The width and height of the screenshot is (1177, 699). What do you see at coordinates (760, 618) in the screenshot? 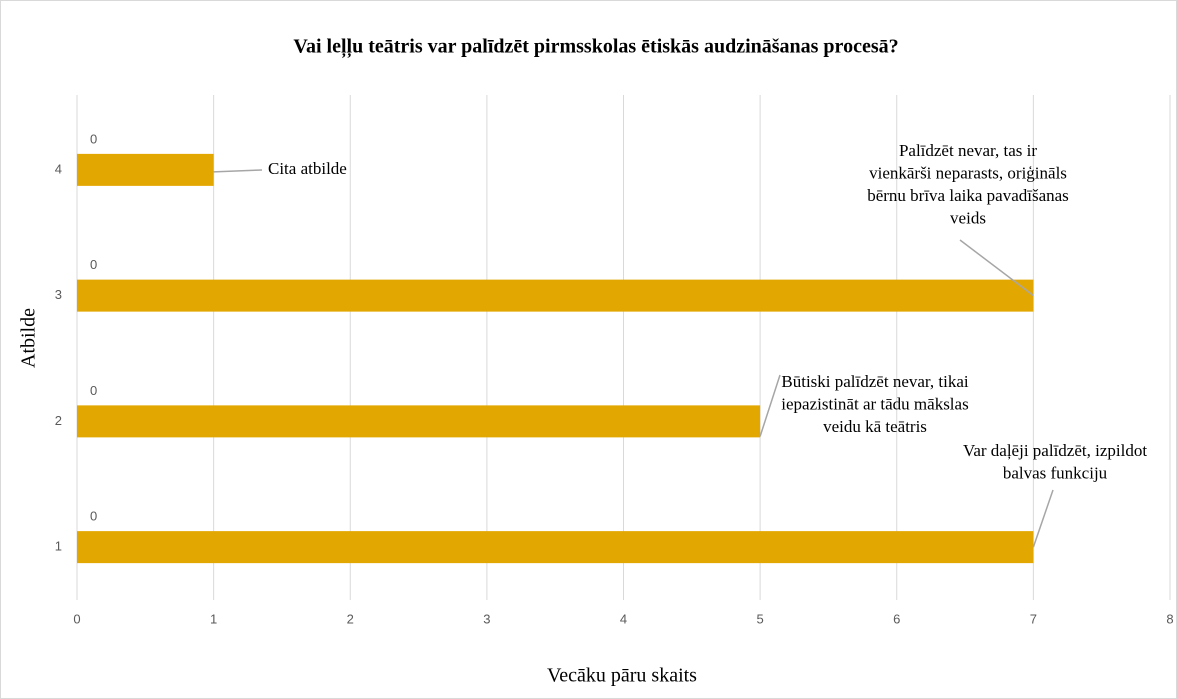
I see `x-tick-label: 5` at bounding box center [760, 618].